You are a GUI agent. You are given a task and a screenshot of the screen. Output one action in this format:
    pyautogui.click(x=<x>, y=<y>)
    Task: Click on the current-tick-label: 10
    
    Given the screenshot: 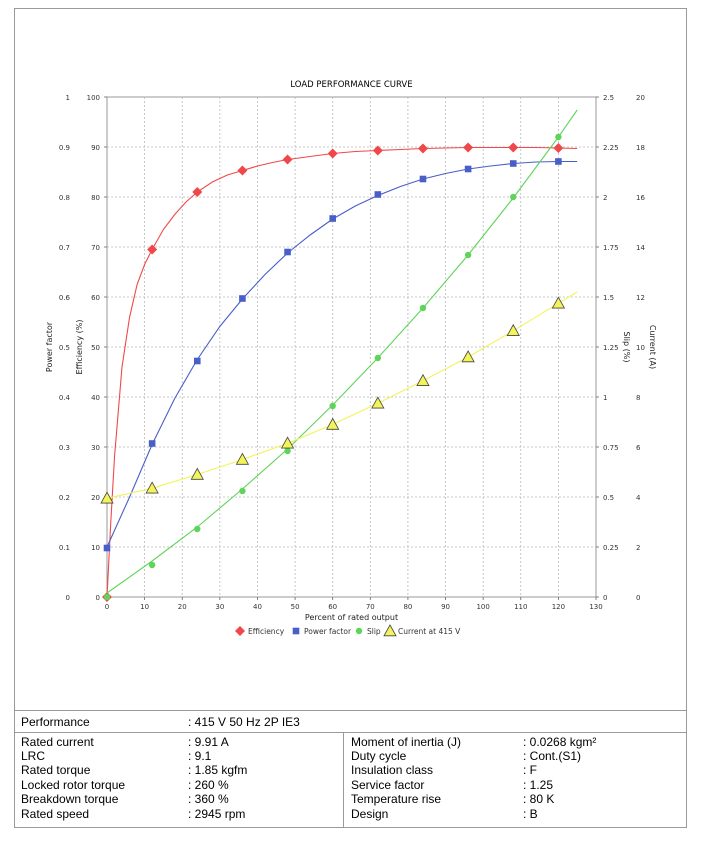 What is the action you would take?
    pyautogui.click(x=640, y=348)
    